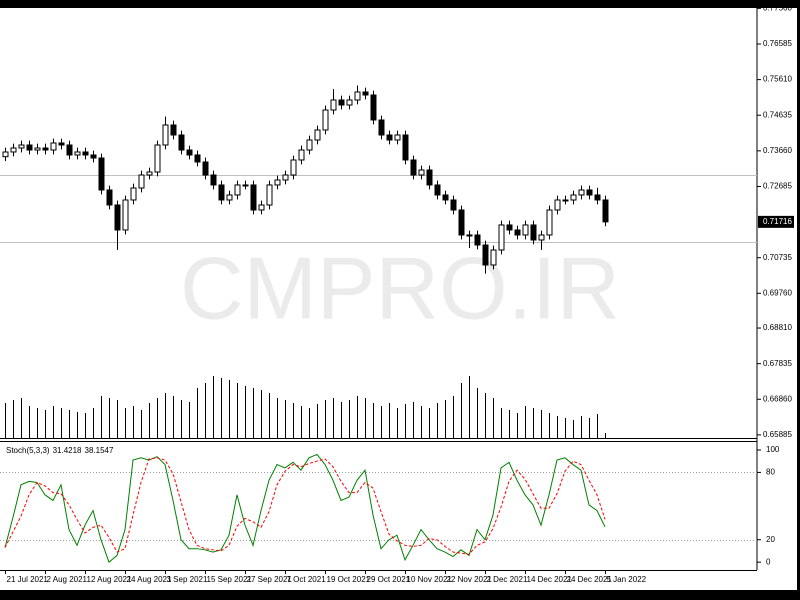 This screenshot has width=800, height=600. What do you see at coordinates (307, 579) in the screenshot?
I see `x-tick-label: 7 Oct 2021` at bounding box center [307, 579].